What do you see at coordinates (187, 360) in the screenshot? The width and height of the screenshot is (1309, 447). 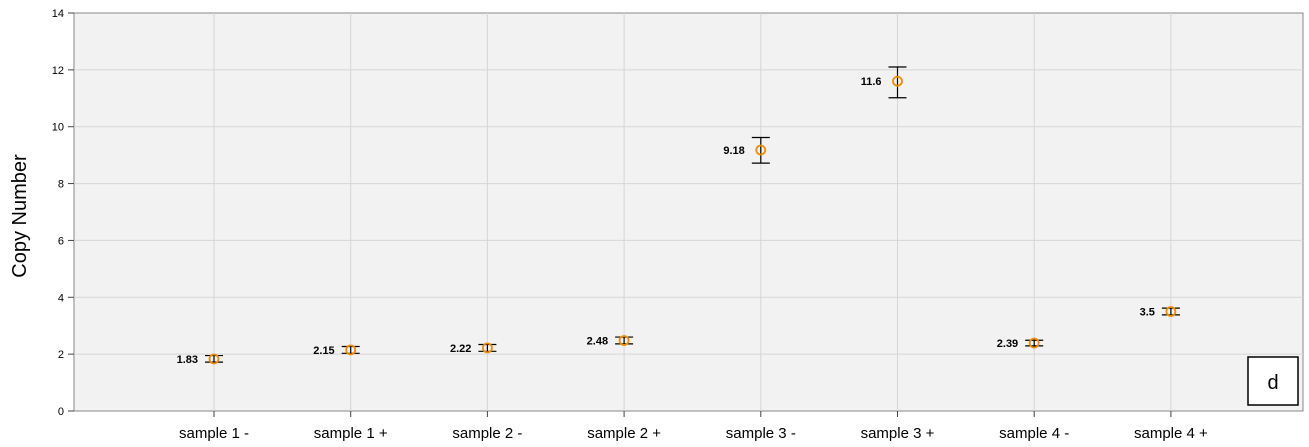 I see `data-label: 1.83` at bounding box center [187, 360].